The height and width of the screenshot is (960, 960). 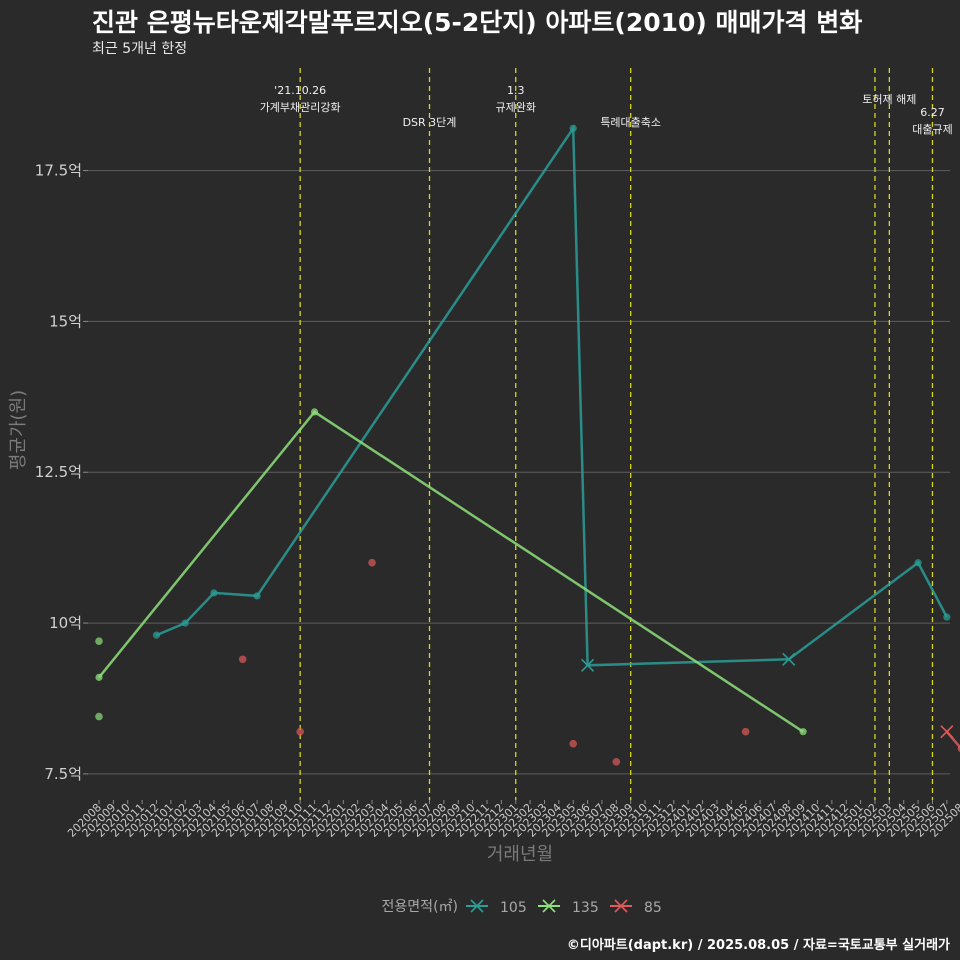 What do you see at coordinates (65, 321) in the screenshot?
I see `y-tick-label: 15억` at bounding box center [65, 321].